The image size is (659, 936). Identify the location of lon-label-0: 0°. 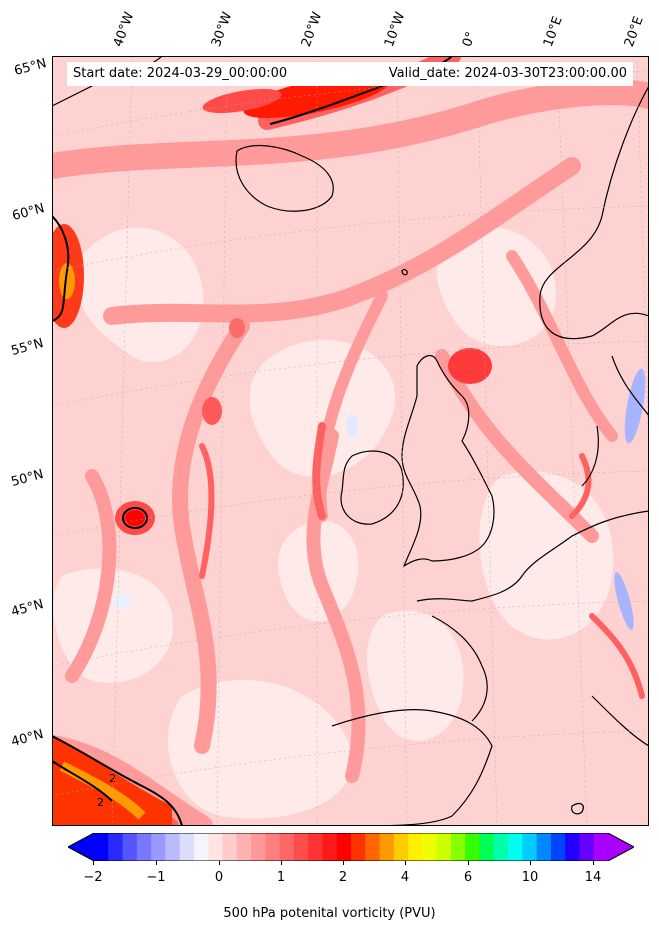
(469, 39).